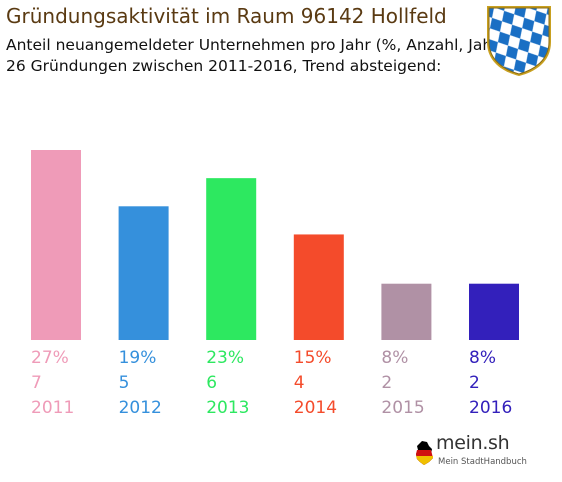 This screenshot has height=482, width=562. What do you see at coordinates (403, 408) in the screenshot?
I see `year-label-2015: 2015` at bounding box center [403, 408].